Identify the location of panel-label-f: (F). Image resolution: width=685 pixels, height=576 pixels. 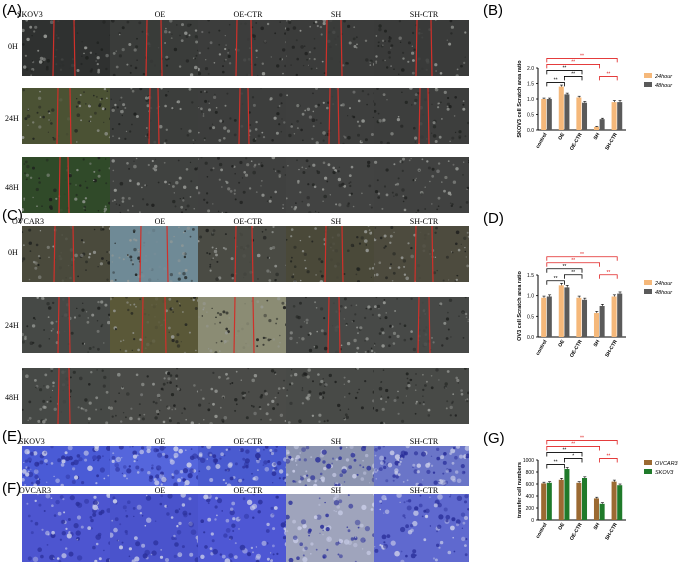
(12, 488).